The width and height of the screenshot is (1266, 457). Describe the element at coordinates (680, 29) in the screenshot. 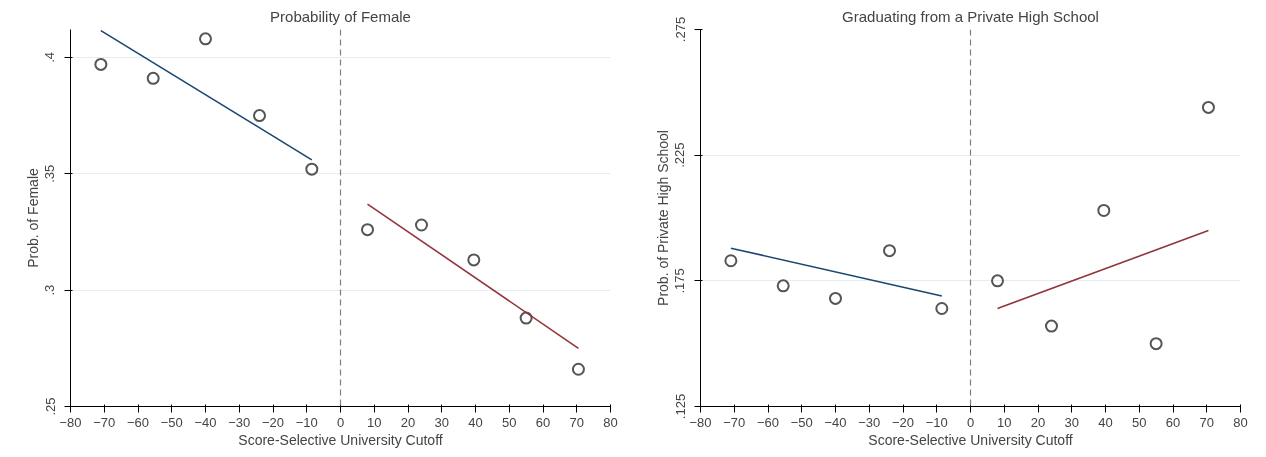

I see `y-tick-label: .275` at that location.